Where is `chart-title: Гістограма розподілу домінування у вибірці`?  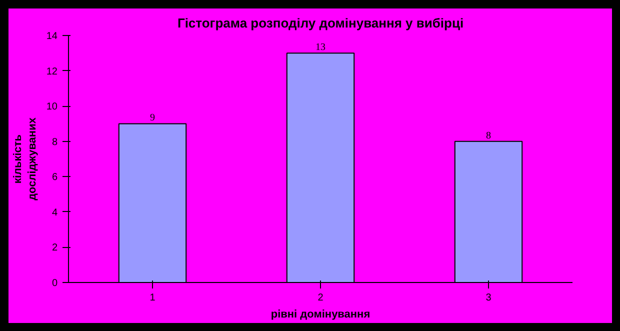 chart-title: Гістограма розподілу домінування у вибірці is located at coordinates (320, 23).